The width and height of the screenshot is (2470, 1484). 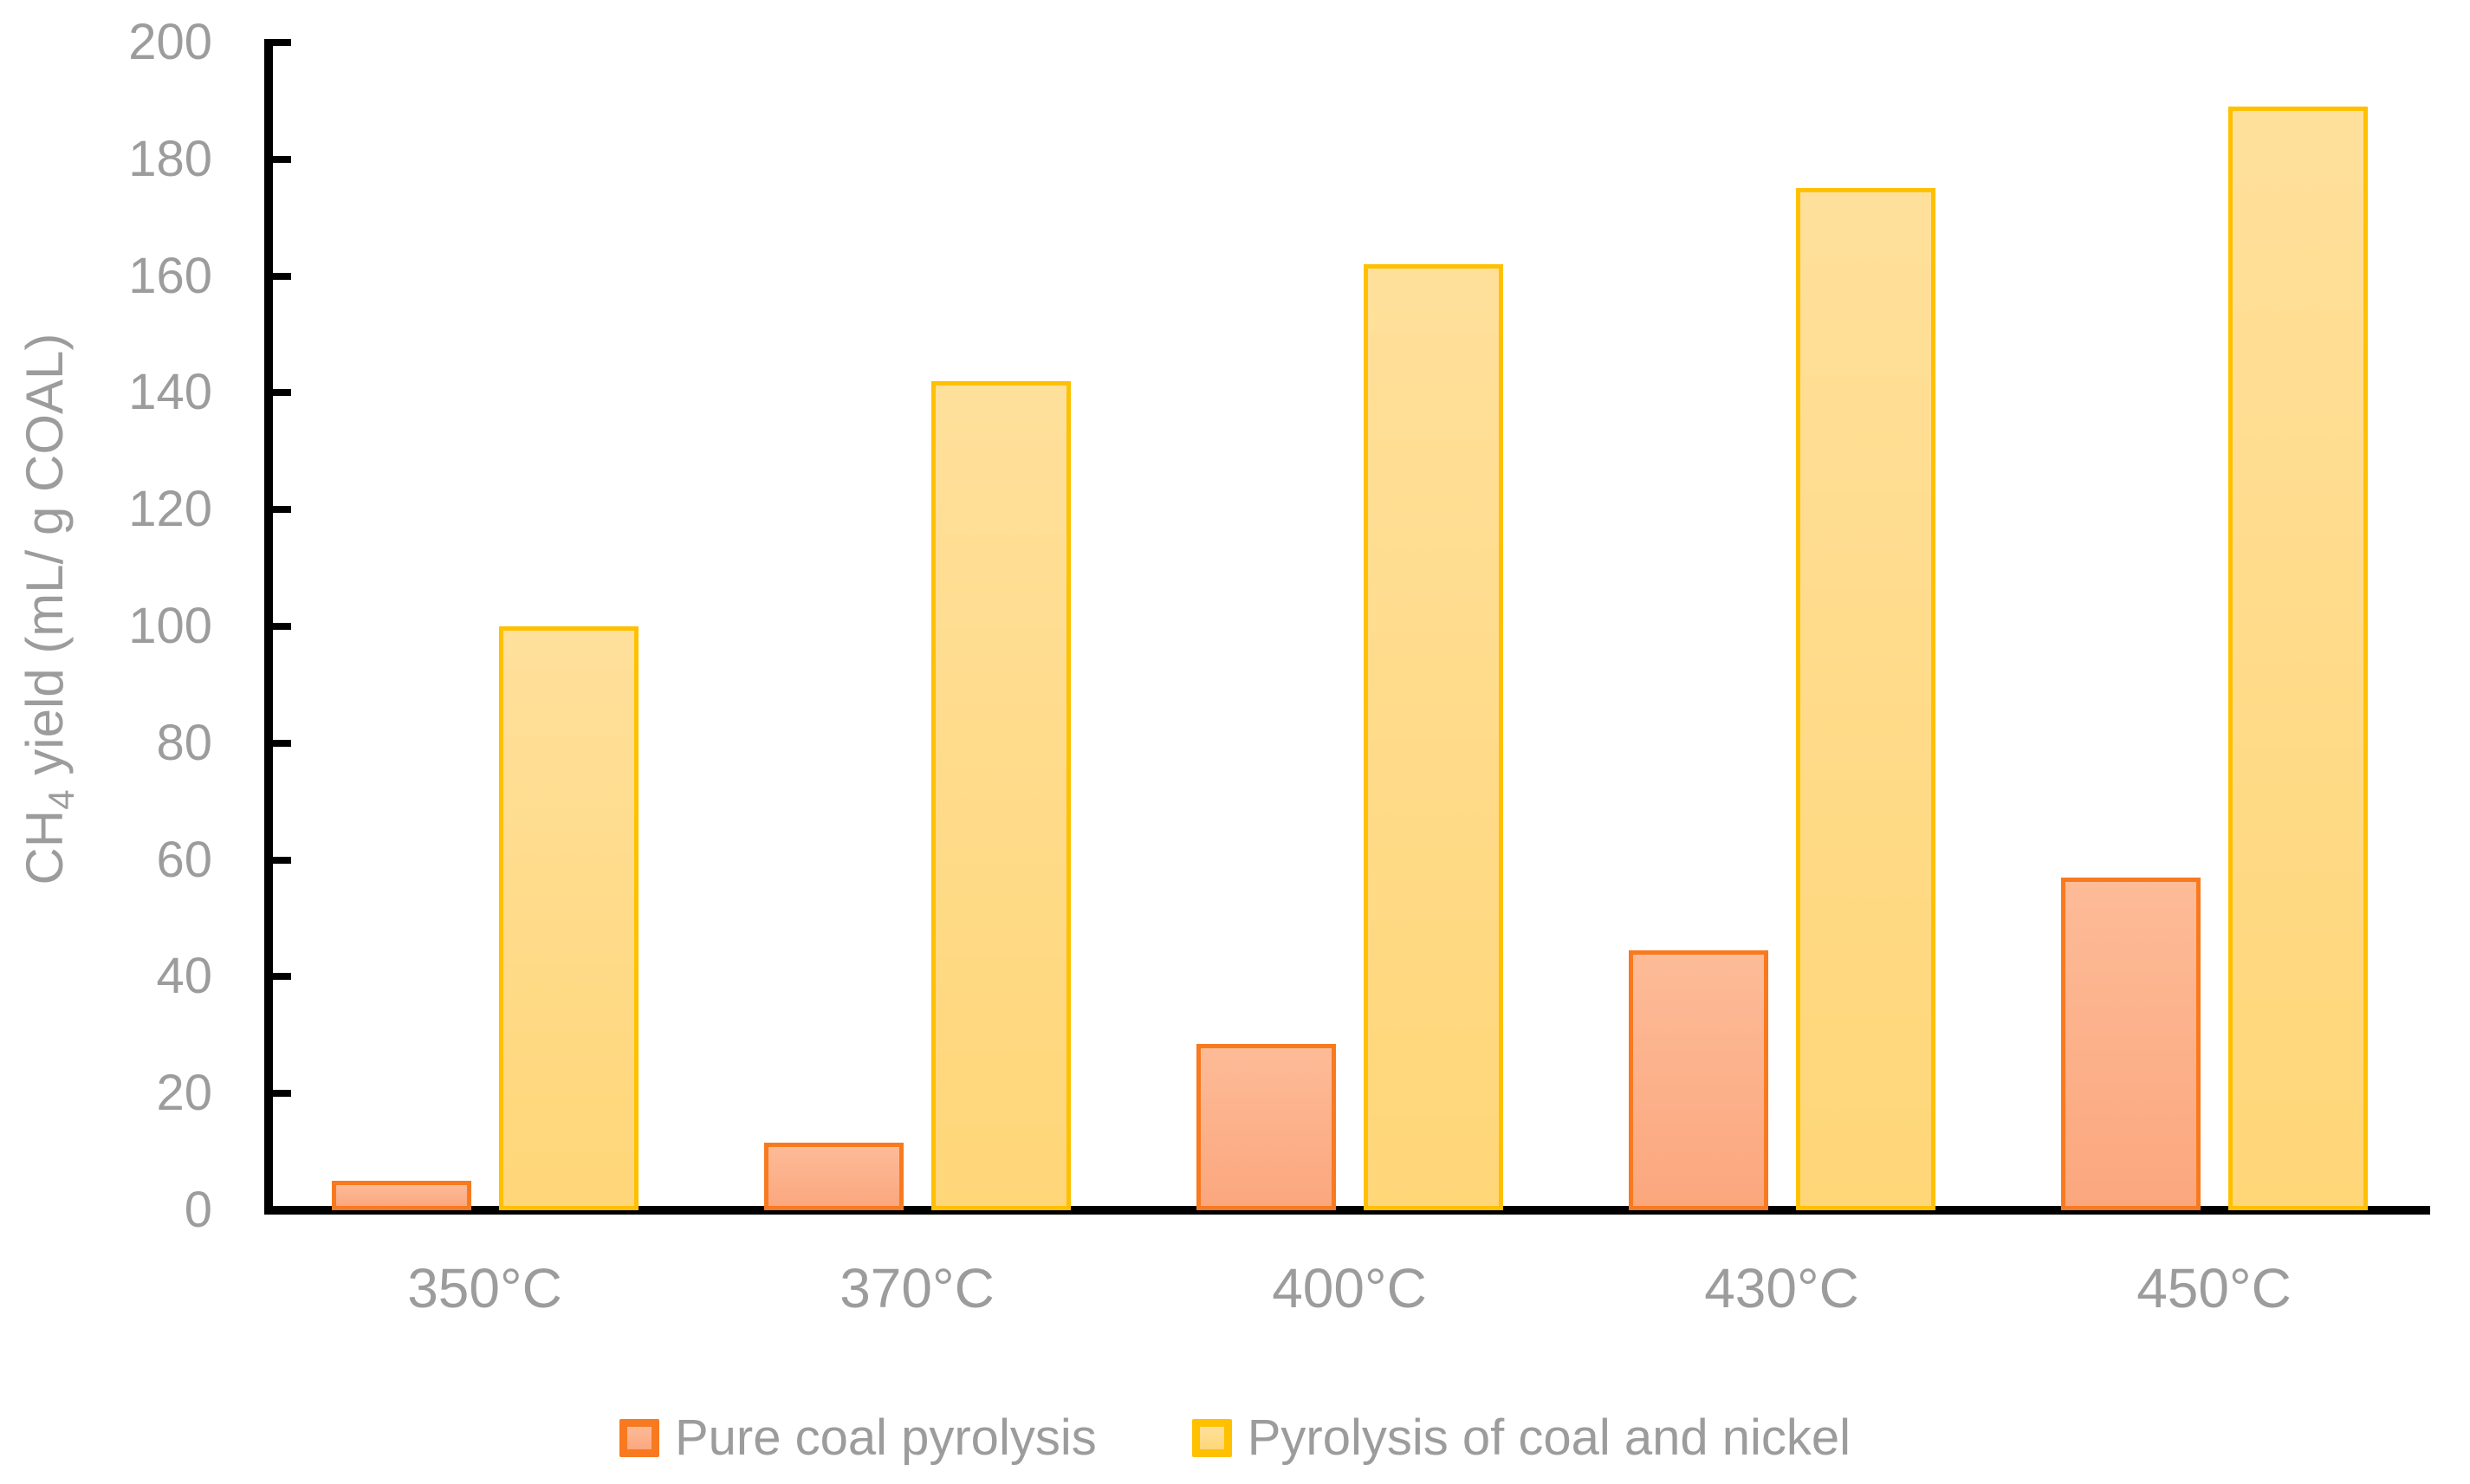 I want to click on x-axis-category-label: 350°C, so click(x=484, y=1288).